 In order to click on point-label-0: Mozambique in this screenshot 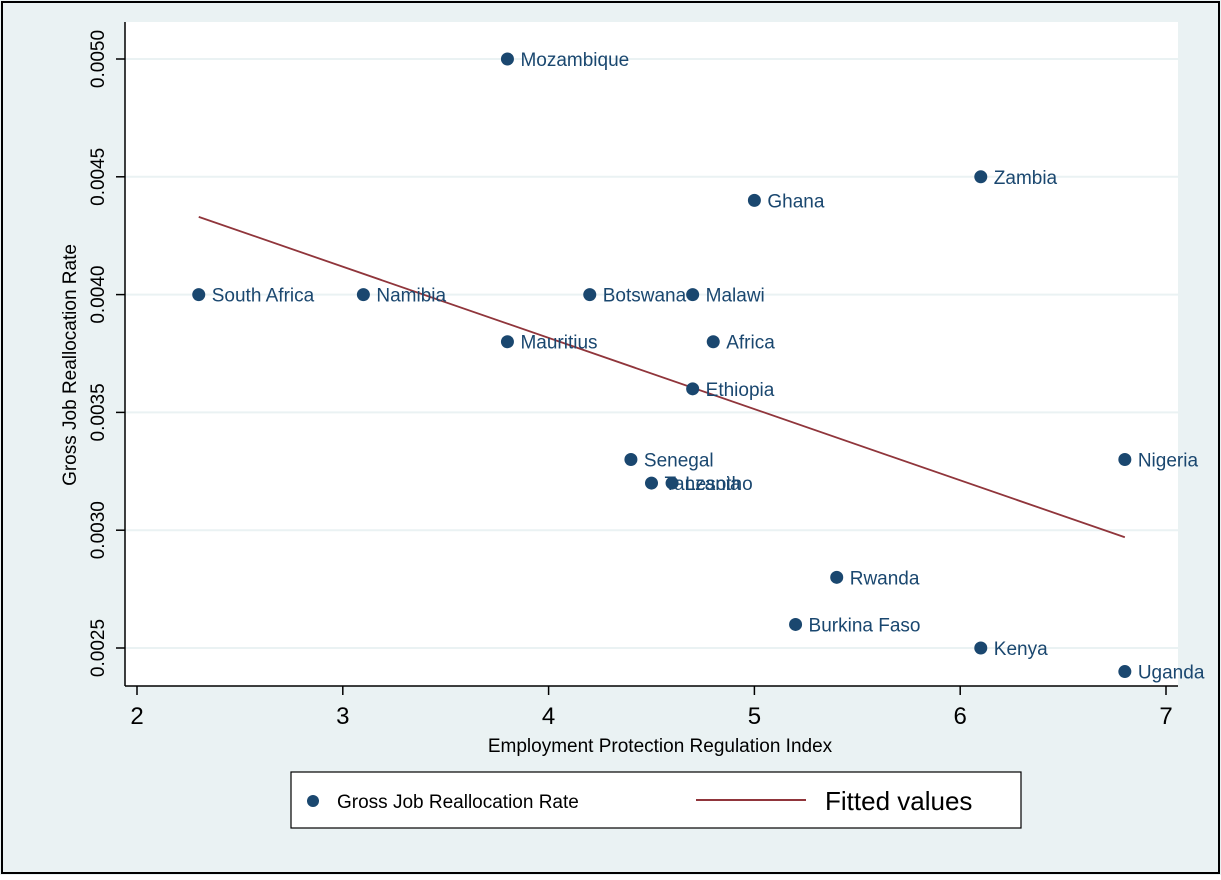, I will do `click(574, 60)`.